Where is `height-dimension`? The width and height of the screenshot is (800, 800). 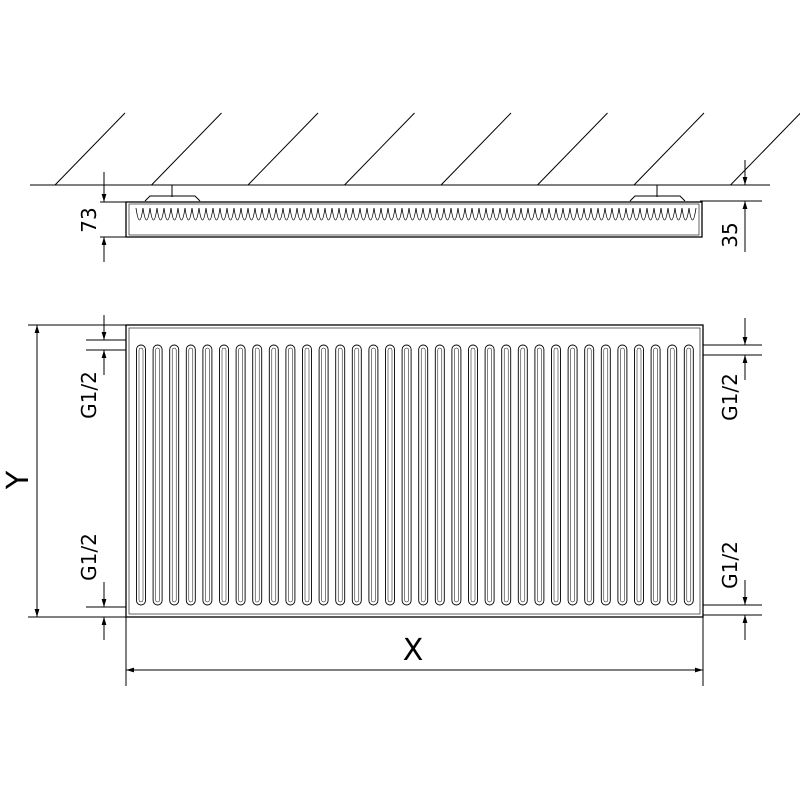
height-dimension is located at coordinates (77, 471).